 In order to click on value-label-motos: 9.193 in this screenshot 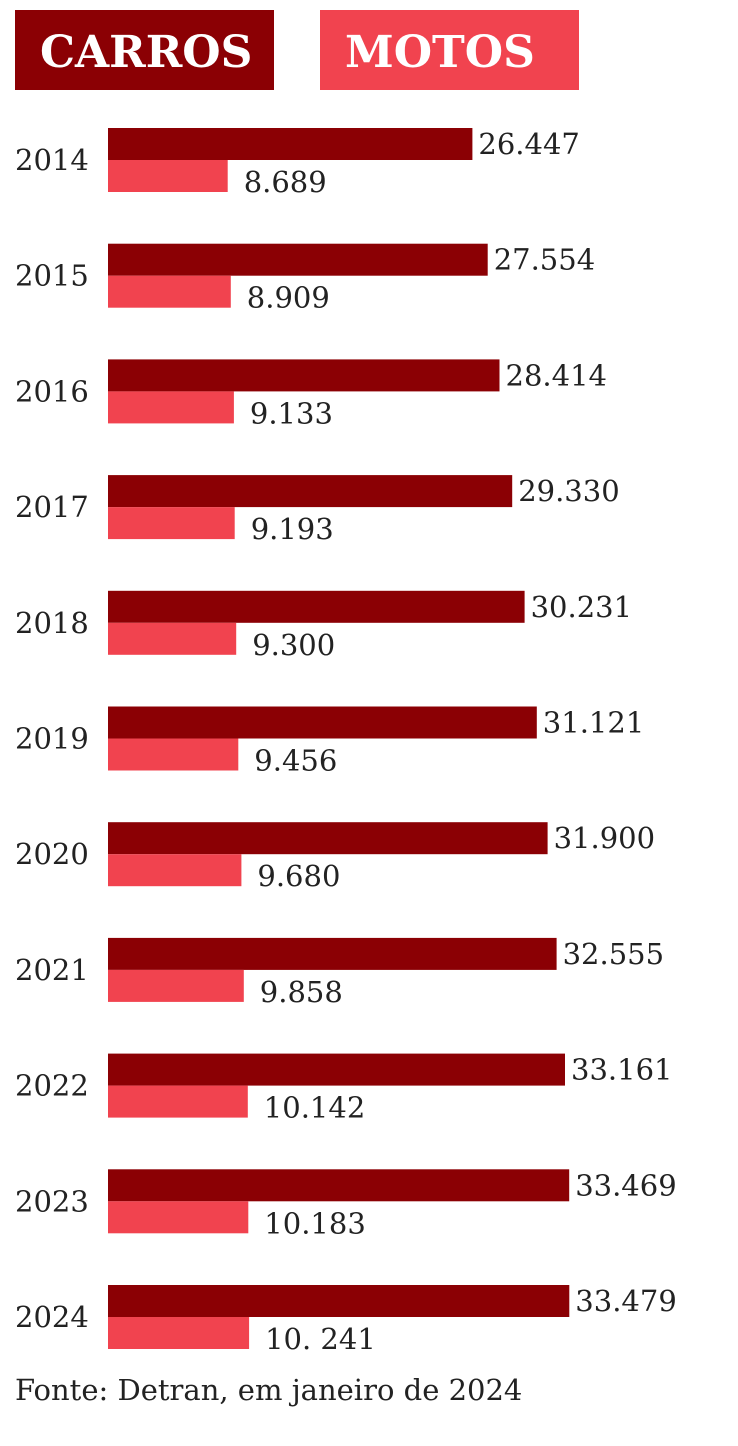, I will do `click(292, 529)`.